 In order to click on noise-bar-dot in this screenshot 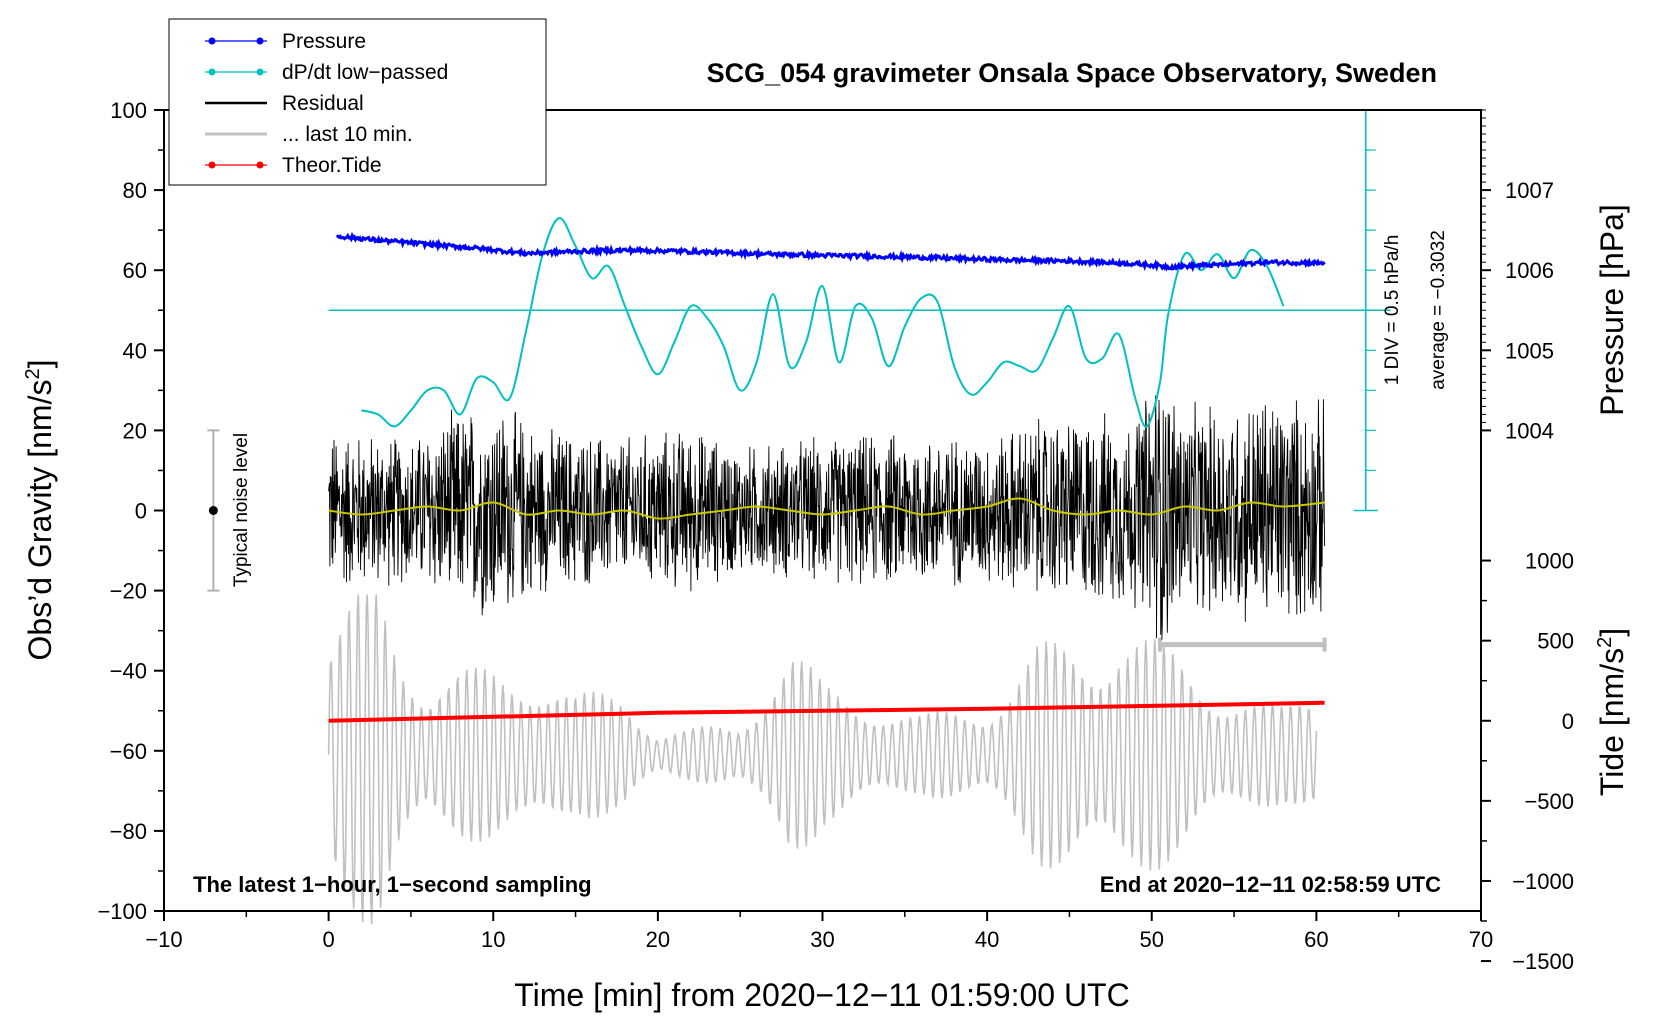, I will do `click(213, 510)`.